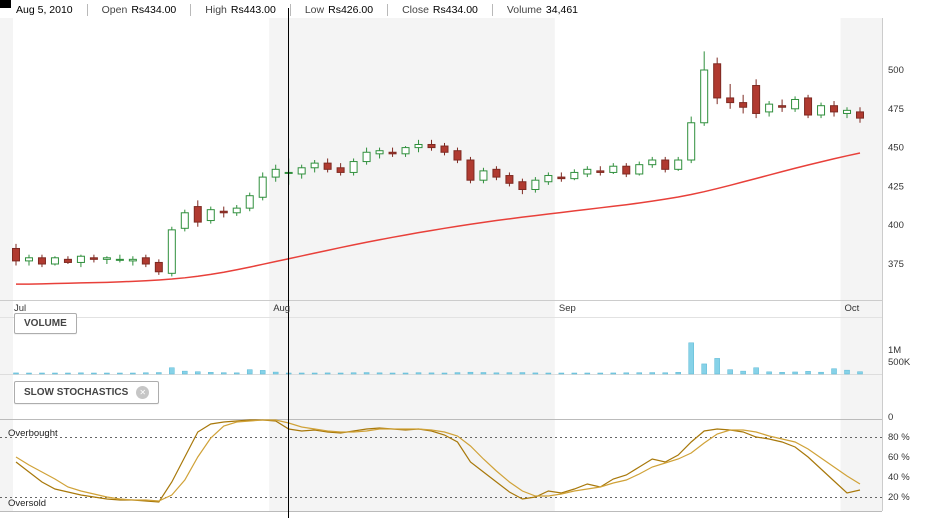  I want to click on stochastics-panel-chip: SLOW STOCHASTICS ✕, so click(87, 392).